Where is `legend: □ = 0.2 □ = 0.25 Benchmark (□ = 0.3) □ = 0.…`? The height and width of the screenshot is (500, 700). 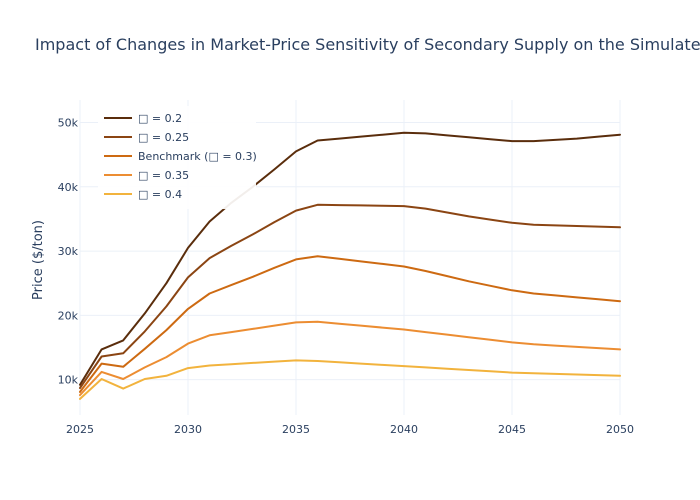 legend: □ = 0.2 □ = 0.25 Benchmark (□ = 0.3) □ = 0.… is located at coordinates (177, 157).